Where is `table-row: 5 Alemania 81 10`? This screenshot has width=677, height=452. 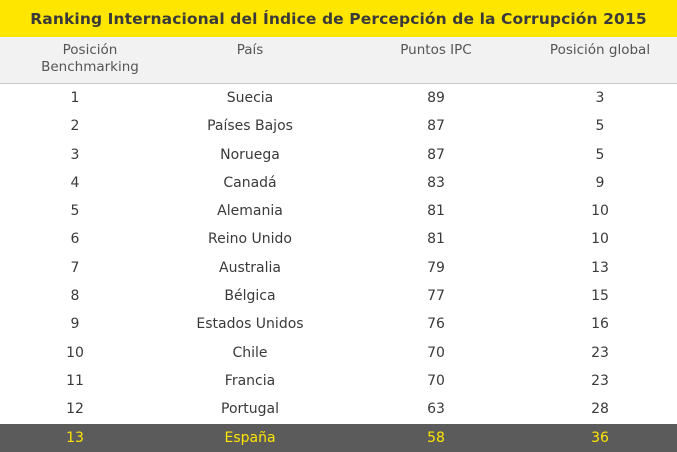
table-row: 5 Alemania 81 10 is located at coordinates (338, 211).